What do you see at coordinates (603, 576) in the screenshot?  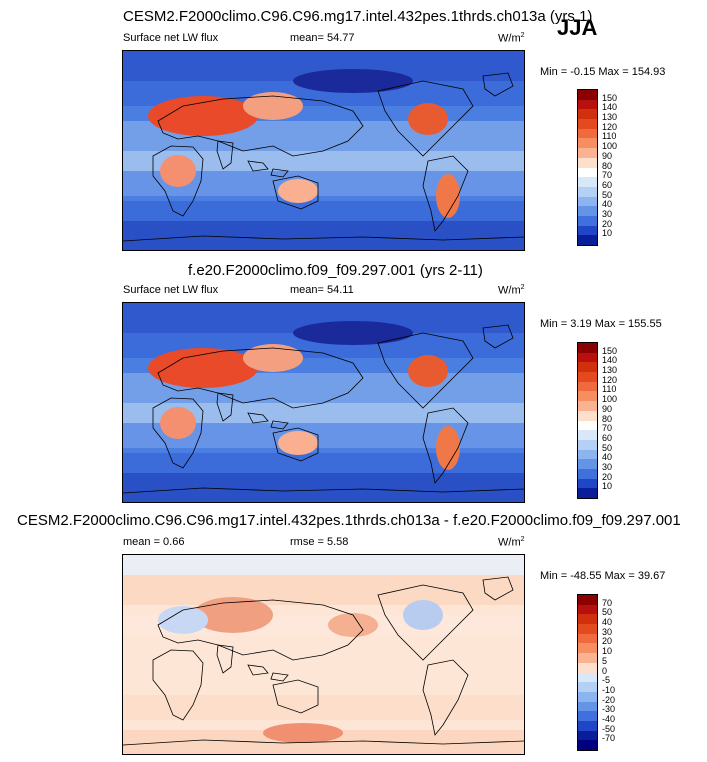 I see `panel-3-minmax: Min = -48.55 Max = 39.67` at bounding box center [603, 576].